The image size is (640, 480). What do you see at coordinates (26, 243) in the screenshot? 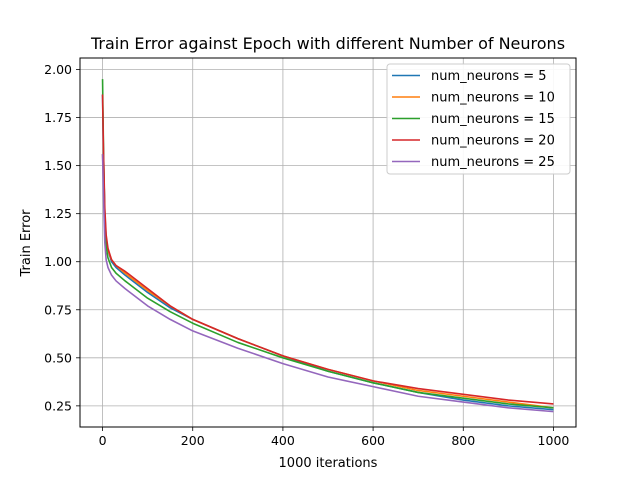
I see `y-axis-label: Train Error` at bounding box center [26, 243].